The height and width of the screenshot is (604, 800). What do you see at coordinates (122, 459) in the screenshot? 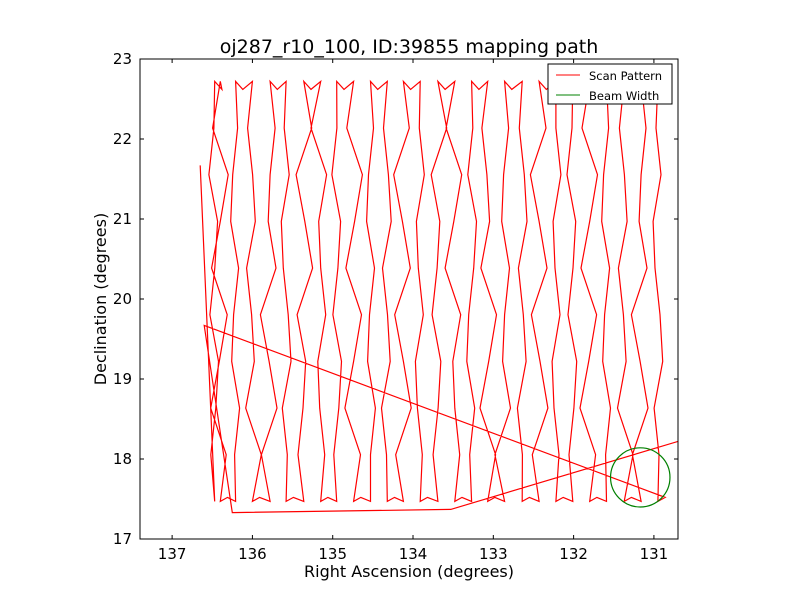
I see `y-tick-label: 18` at bounding box center [122, 459].